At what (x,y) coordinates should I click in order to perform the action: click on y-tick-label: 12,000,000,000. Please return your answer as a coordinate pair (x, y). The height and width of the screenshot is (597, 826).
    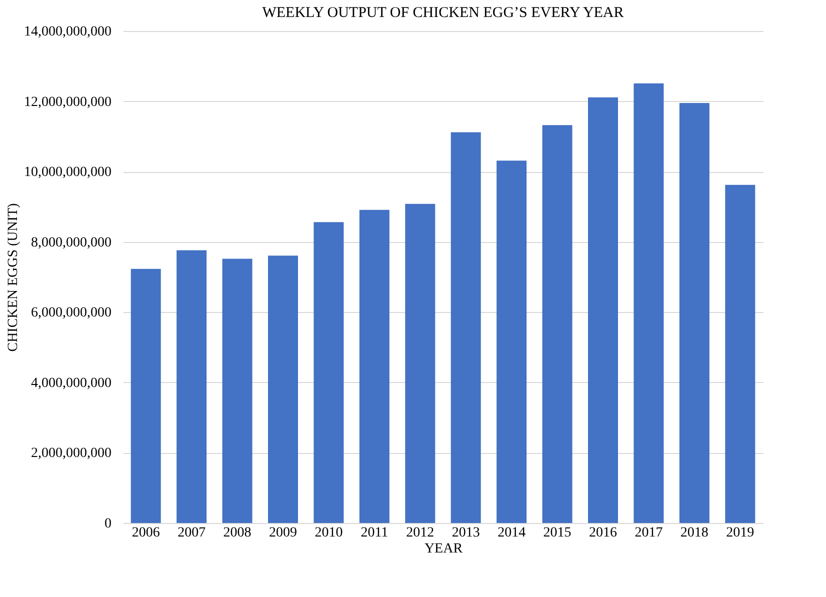
    Looking at the image, I should click on (68, 102).